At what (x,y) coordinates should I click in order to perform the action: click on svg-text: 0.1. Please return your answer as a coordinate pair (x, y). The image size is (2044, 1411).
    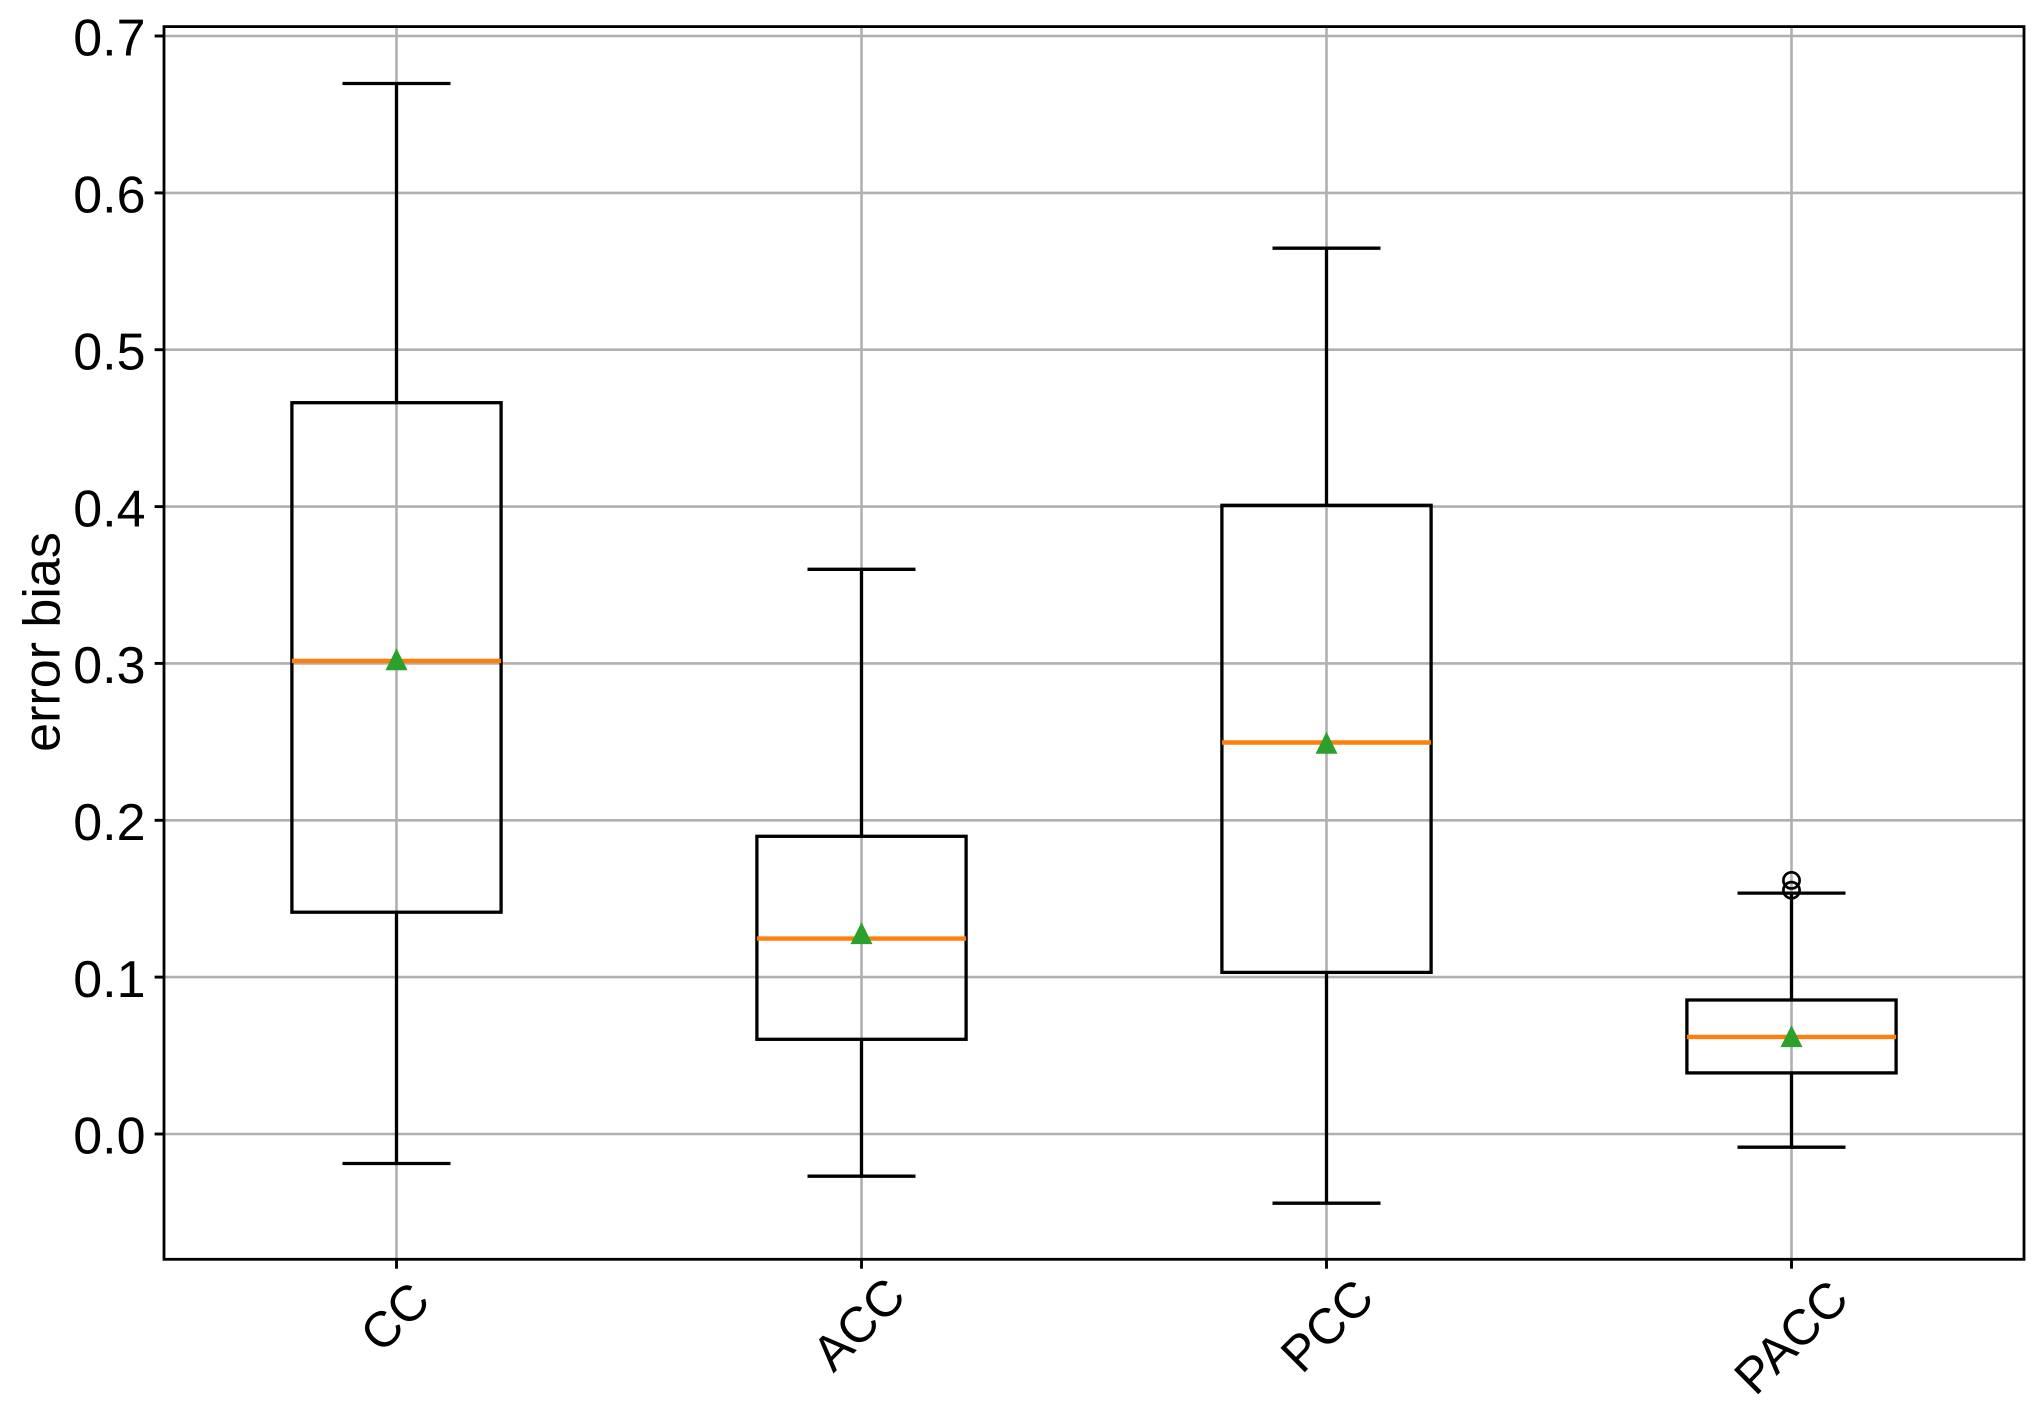
    Looking at the image, I should click on (109, 980).